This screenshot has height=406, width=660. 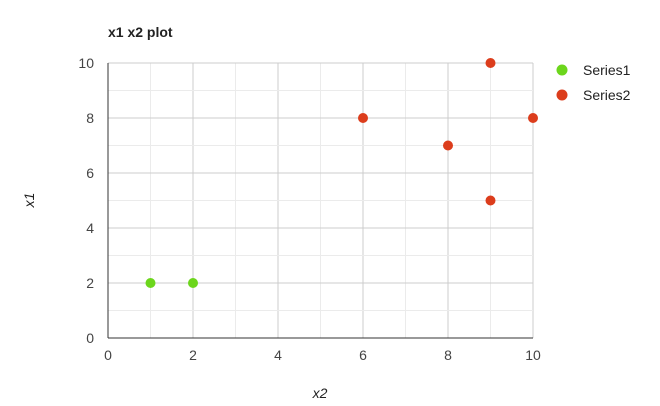 What do you see at coordinates (90, 283) in the screenshot?
I see `y-tick-label: 2` at bounding box center [90, 283].